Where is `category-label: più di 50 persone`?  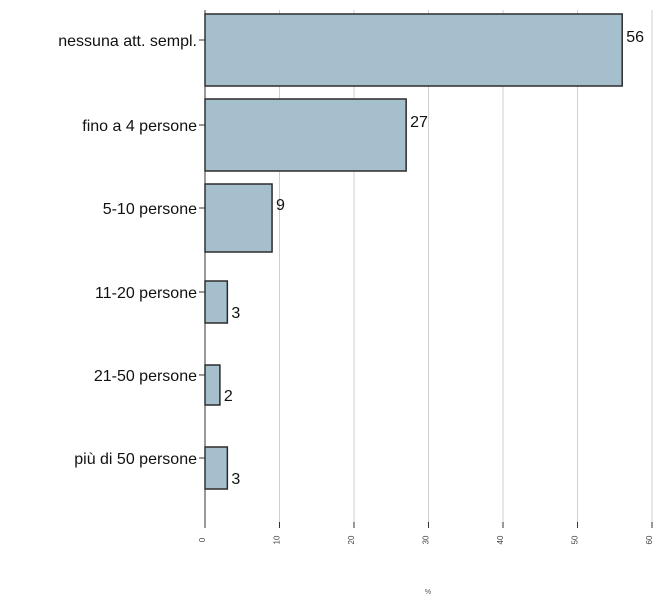 category-label: più di 50 persone is located at coordinates (135, 459).